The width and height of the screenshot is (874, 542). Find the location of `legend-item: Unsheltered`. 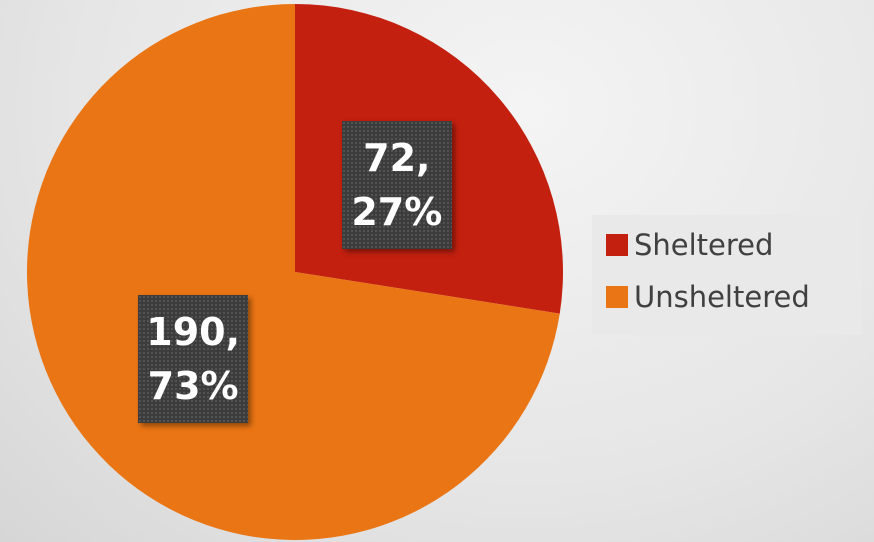

legend-item: Unsheltered is located at coordinates (708, 297).